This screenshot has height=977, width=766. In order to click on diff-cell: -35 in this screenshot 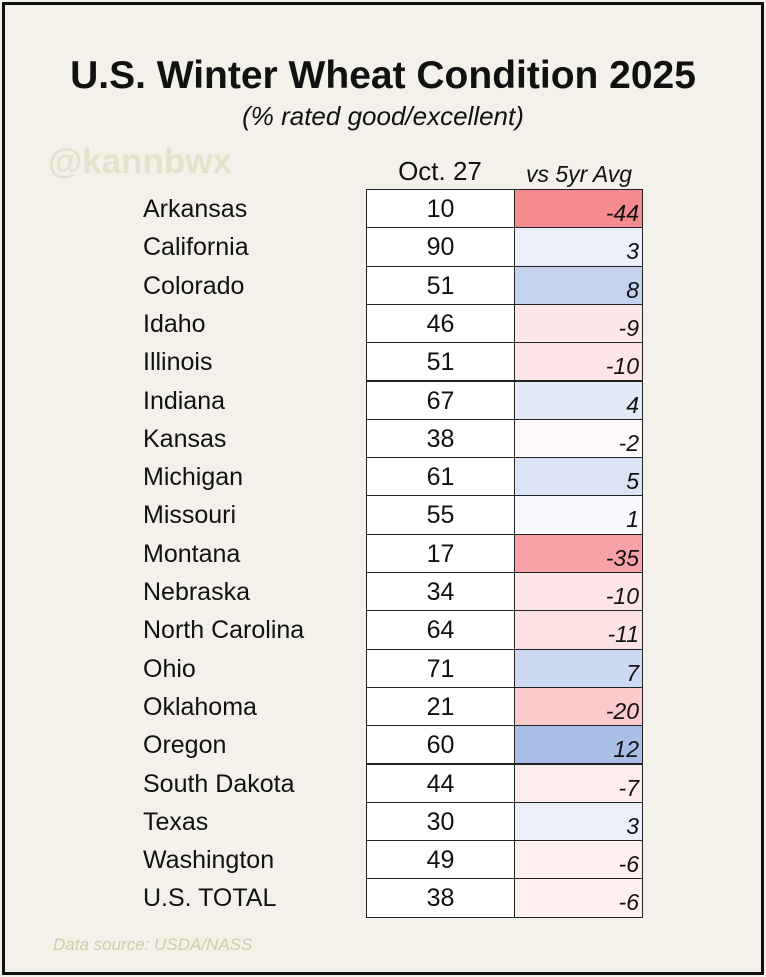, I will do `click(578, 553)`.